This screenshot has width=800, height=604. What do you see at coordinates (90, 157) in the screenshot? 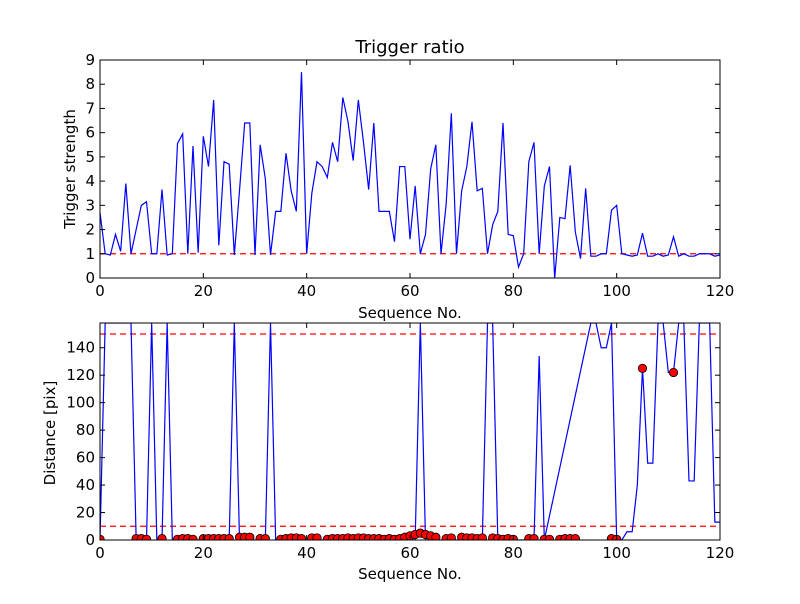
I see `y-tick-label: 5` at bounding box center [90, 157].